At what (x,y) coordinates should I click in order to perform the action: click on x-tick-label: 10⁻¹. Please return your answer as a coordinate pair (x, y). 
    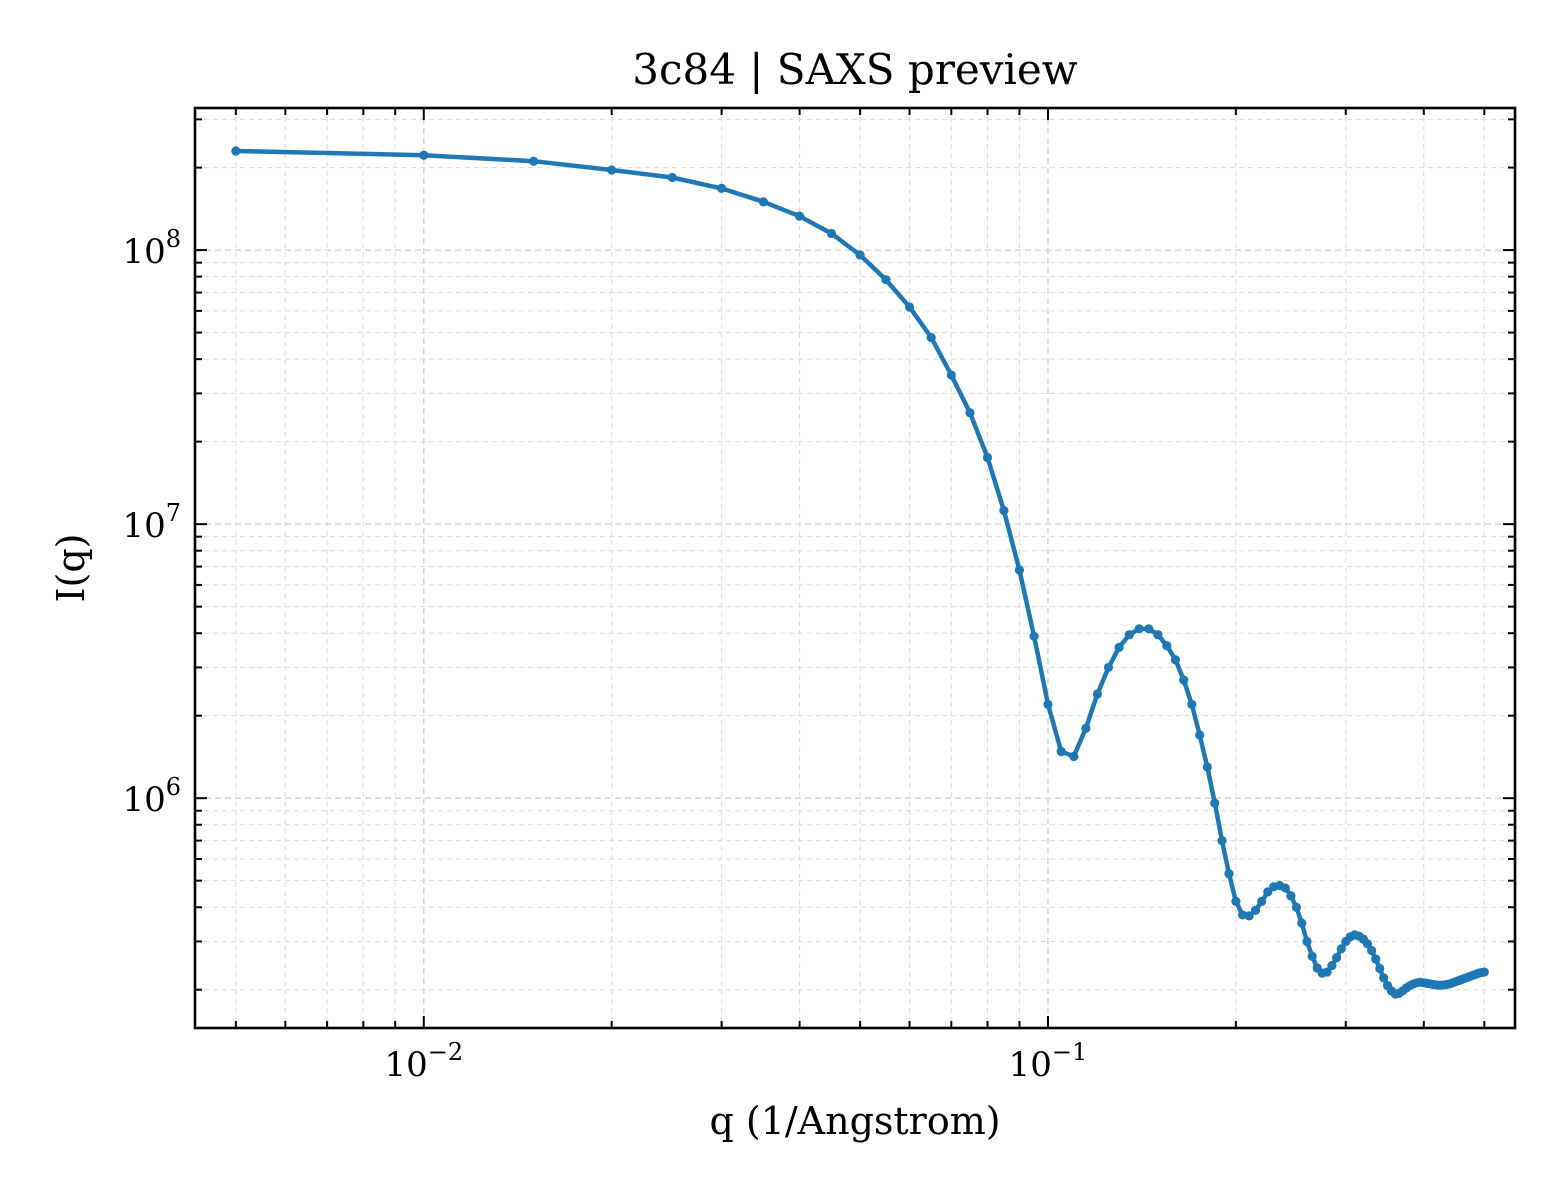
    Looking at the image, I should click on (1048, 1061).